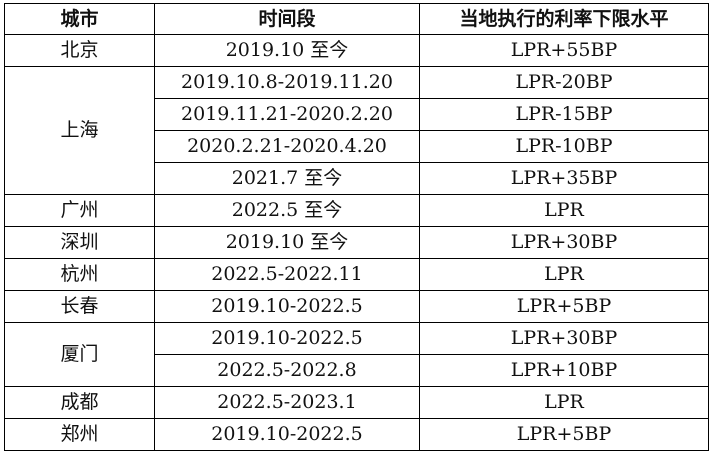 The width and height of the screenshot is (712, 451). I want to click on period-cell: 2019.11.21-2020.2.20, so click(287, 114).